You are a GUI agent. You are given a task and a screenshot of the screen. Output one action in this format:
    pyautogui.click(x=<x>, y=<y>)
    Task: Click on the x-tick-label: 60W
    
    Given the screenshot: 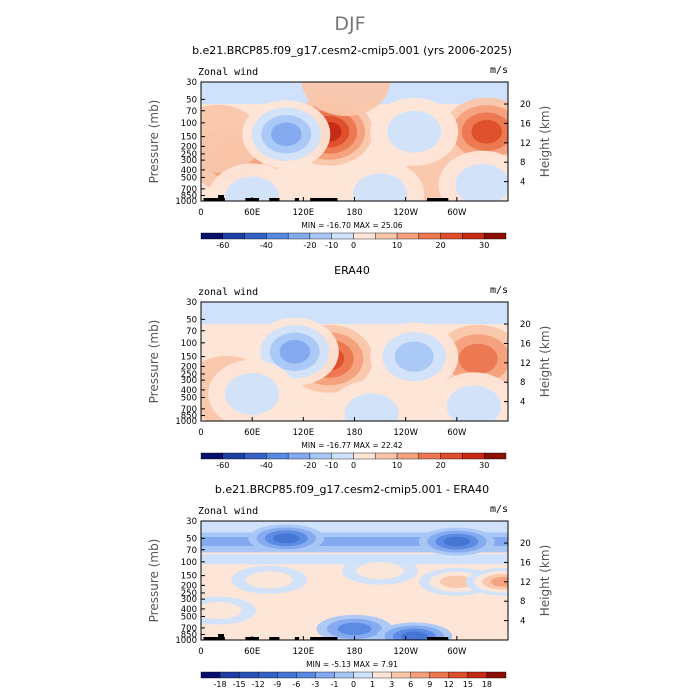 What is the action you would take?
    pyautogui.click(x=457, y=433)
    